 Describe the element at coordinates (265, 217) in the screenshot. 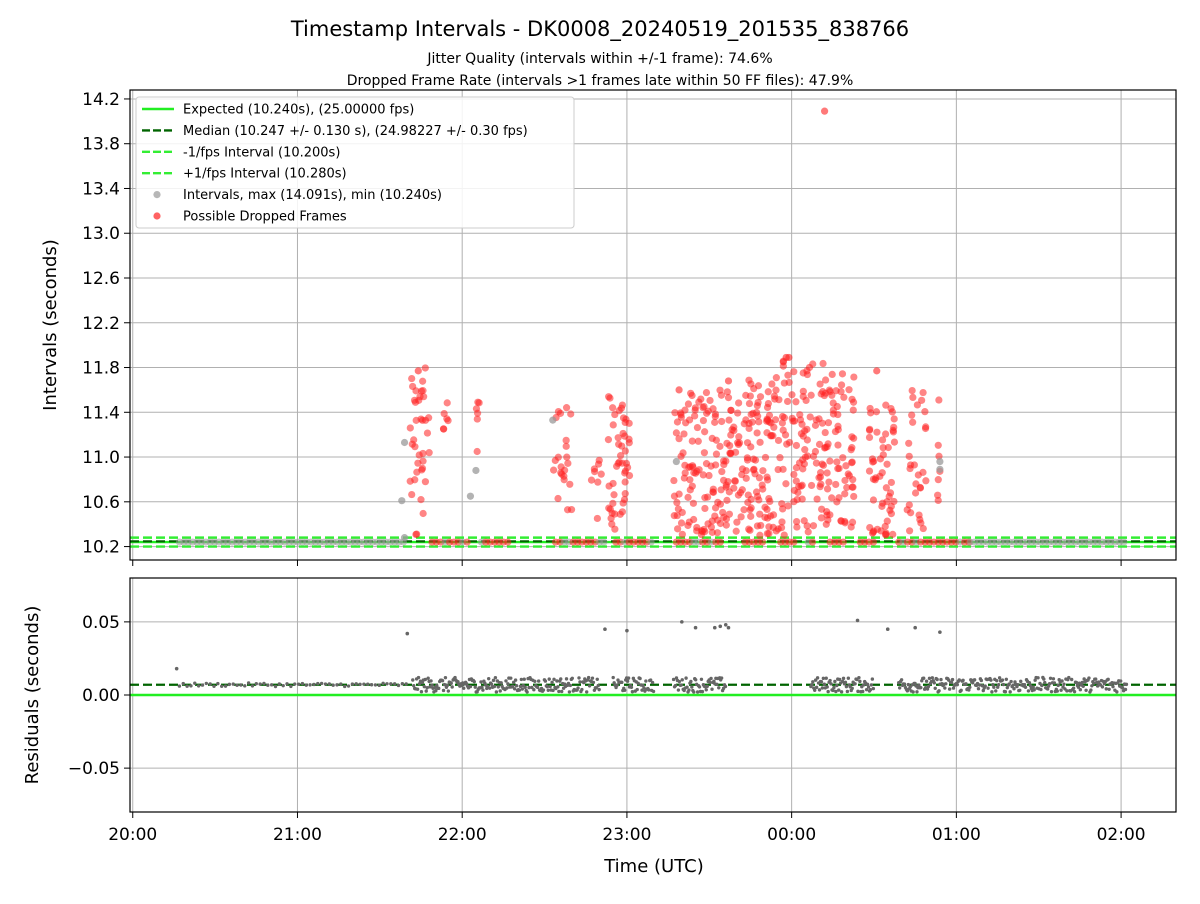

I see `legend-label: Possible Dropped Frames` at that location.